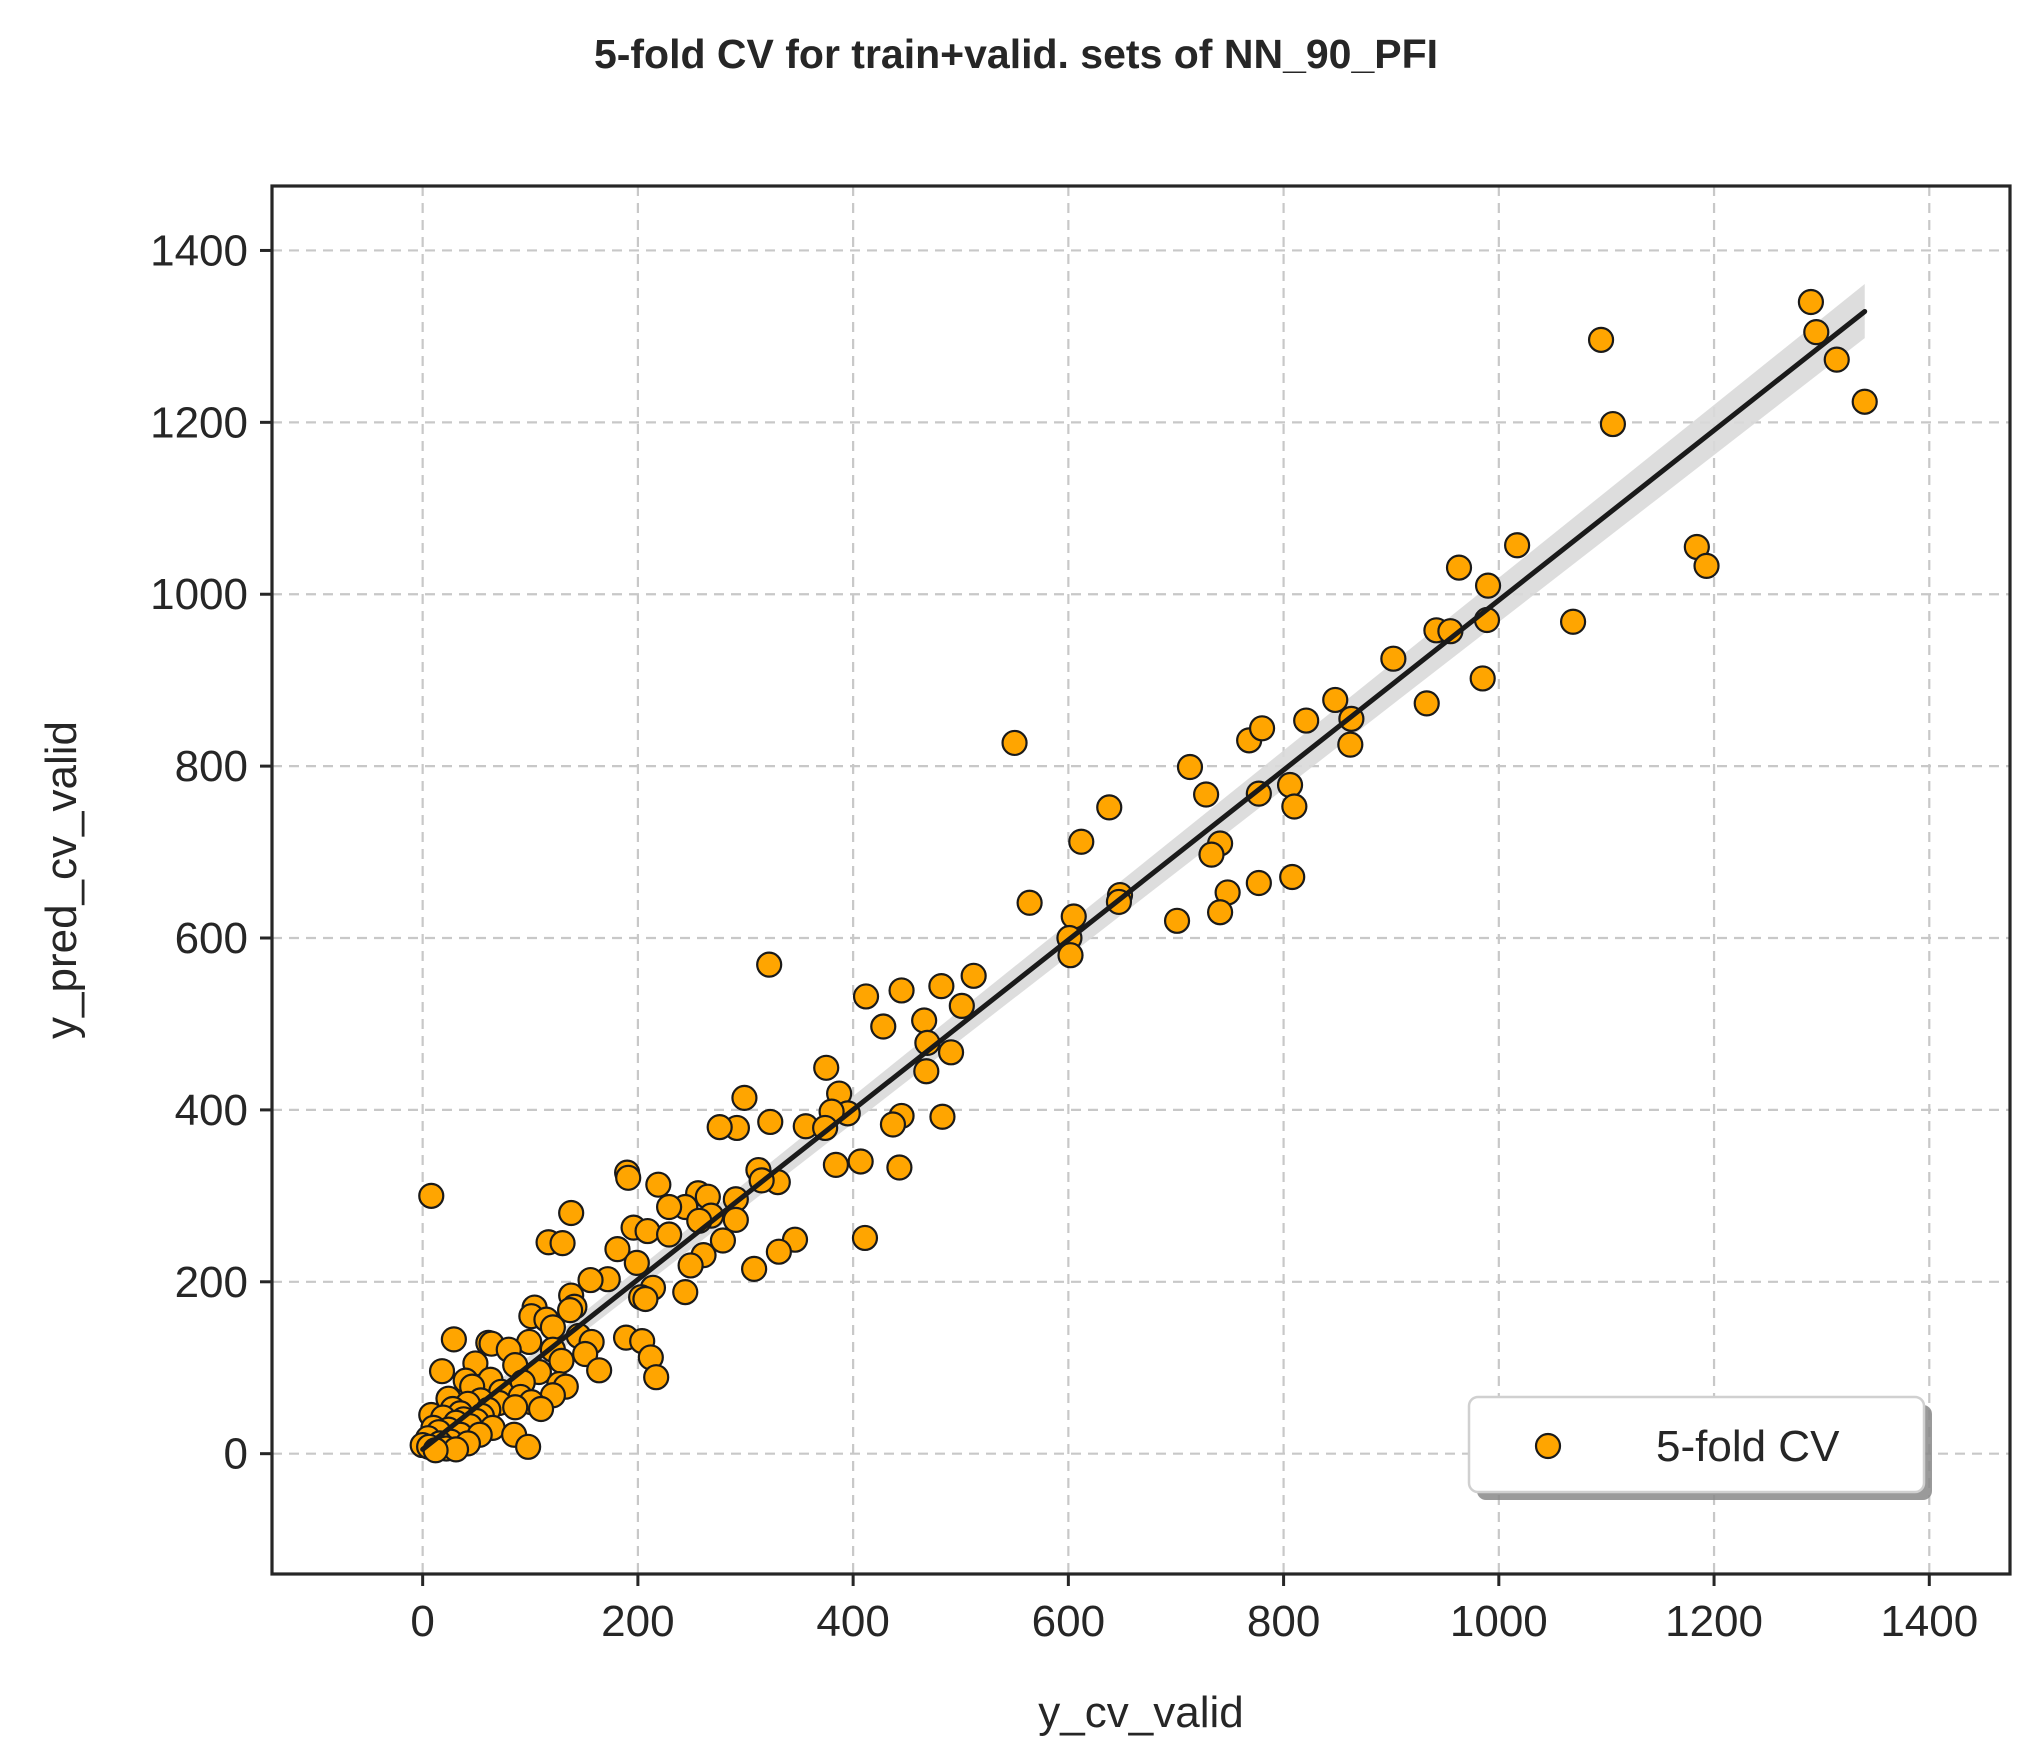  Describe the element at coordinates (1499, 1621) in the screenshot. I see `x-tick-label: 1000` at that location.